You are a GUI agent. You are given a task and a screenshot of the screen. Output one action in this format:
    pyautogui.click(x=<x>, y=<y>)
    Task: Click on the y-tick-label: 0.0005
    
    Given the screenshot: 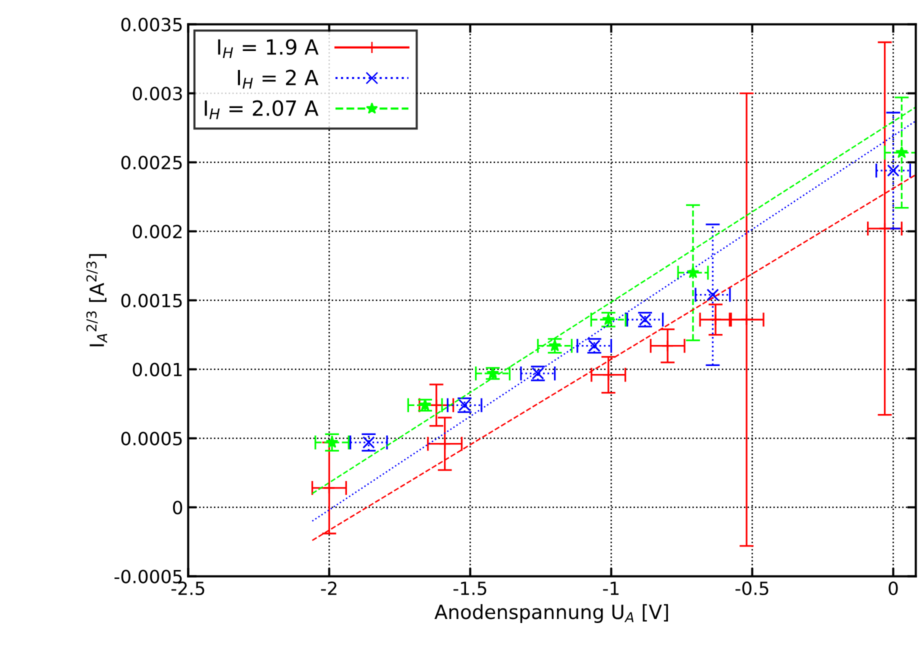 What is the action you would take?
    pyautogui.click(x=151, y=439)
    